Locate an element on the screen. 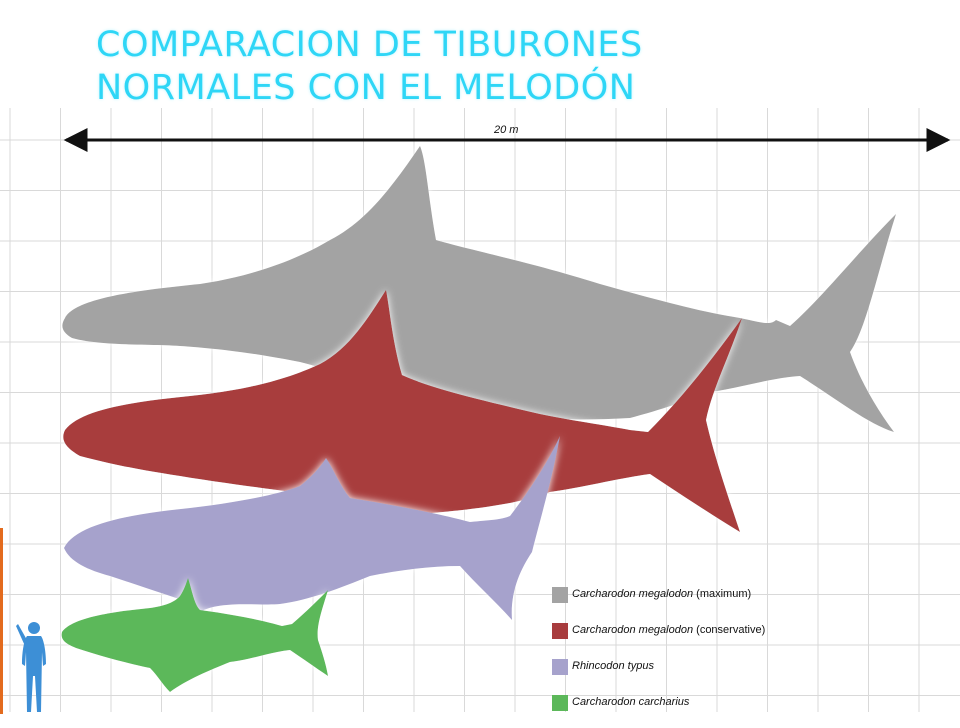 This screenshot has width=960, height=728. legend-label: Rhincodon typus is located at coordinates (613, 666).